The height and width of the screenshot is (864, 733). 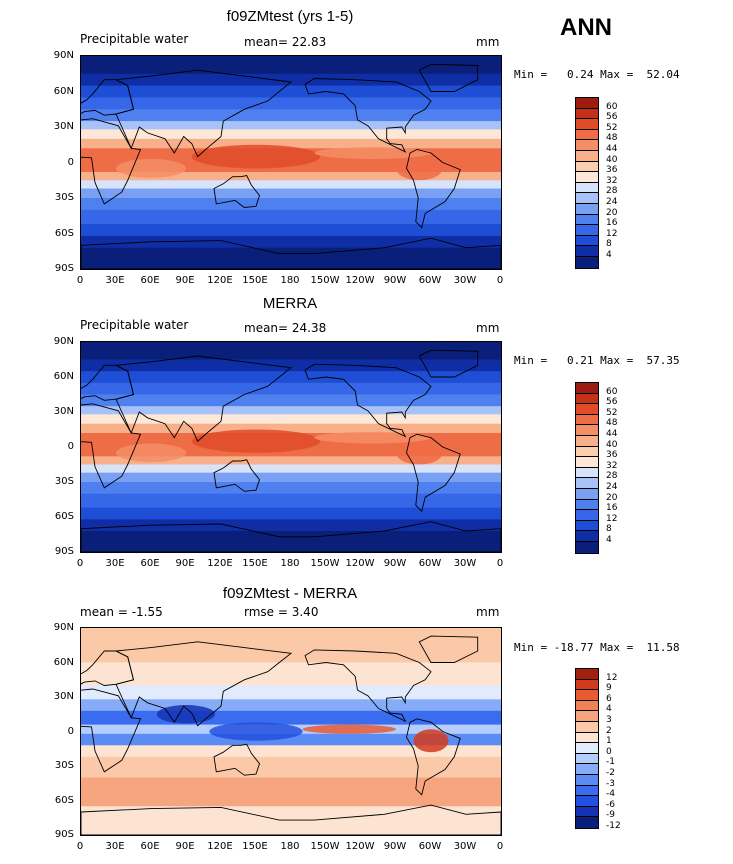 What do you see at coordinates (290, 16) in the screenshot?
I see `panel-1-title: f09ZMtest (yrs 1-5)` at bounding box center [290, 16].